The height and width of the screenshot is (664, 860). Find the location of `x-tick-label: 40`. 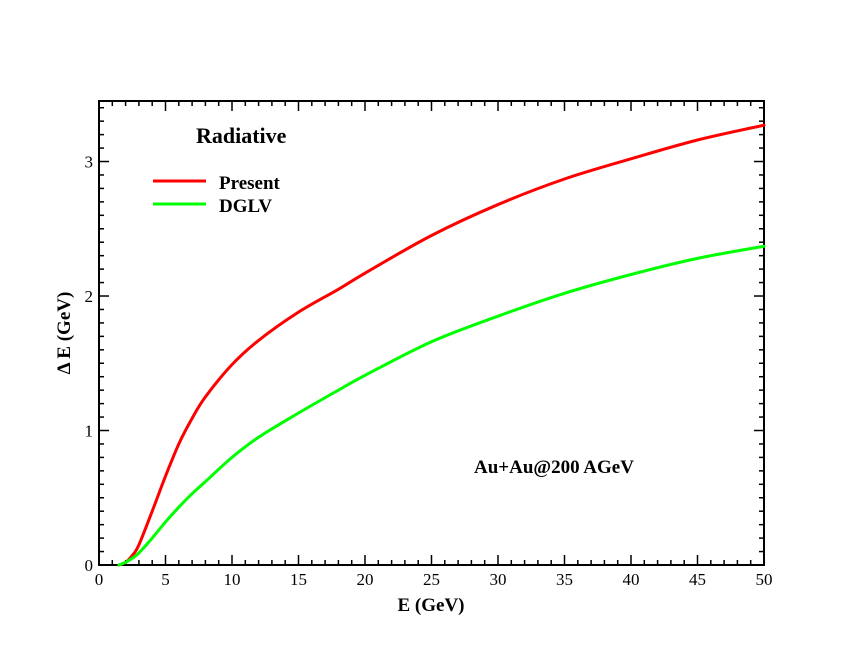

x-tick-label: 40 is located at coordinates (631, 579).